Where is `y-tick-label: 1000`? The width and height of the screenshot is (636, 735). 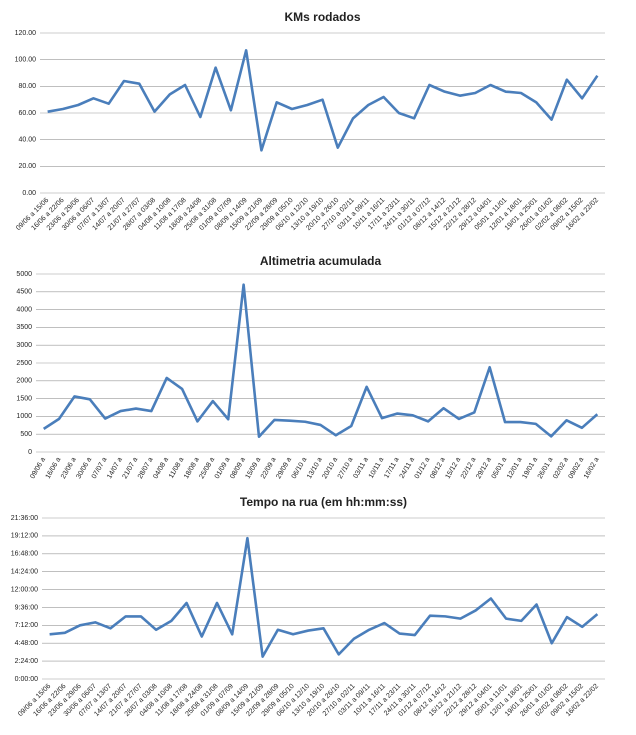 y-tick-label: 1000 is located at coordinates (24, 416).